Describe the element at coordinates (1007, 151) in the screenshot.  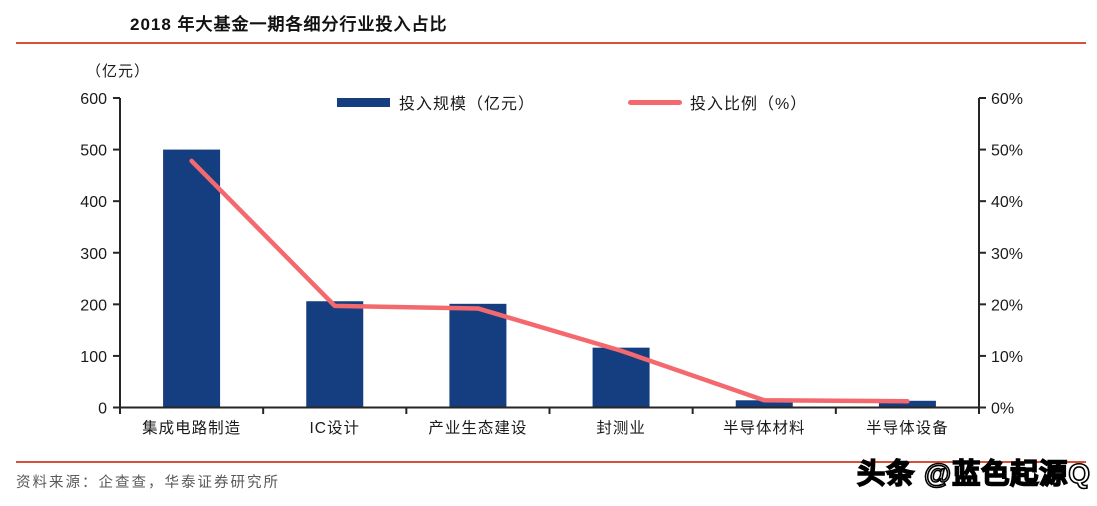
I see `right-axis-tick-label: 50%` at that location.